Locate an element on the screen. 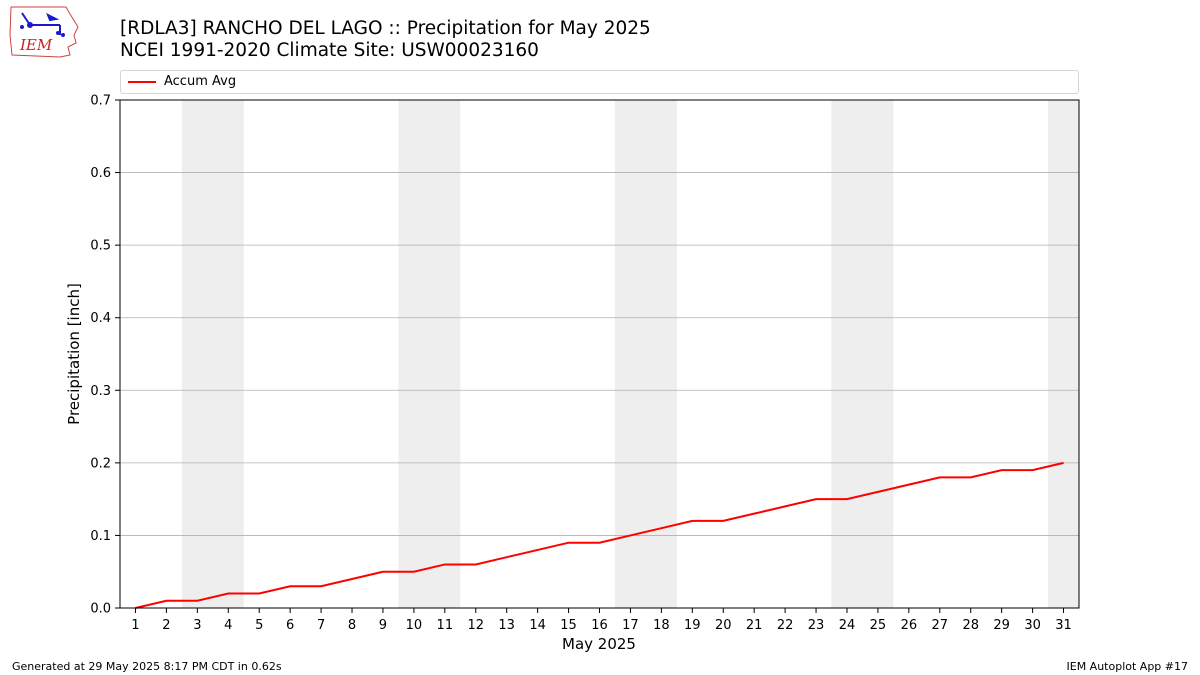 This screenshot has height=675, width=1200. iem-iowa-logo: IEM is located at coordinates (44, 32).